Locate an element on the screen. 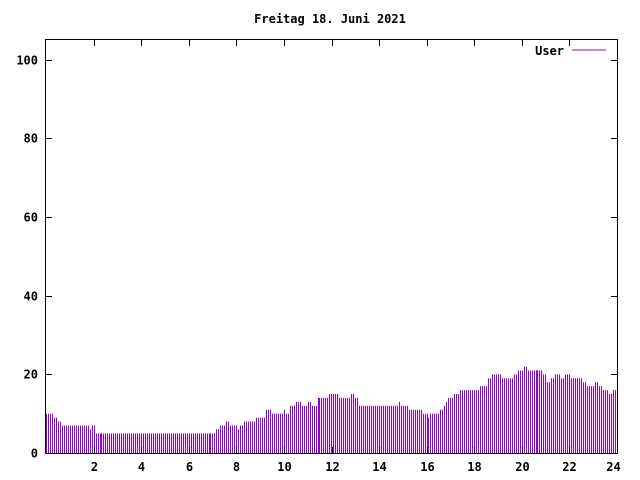 This screenshot has height=480, width=640. y-tick-label: 80 is located at coordinates (31, 139).